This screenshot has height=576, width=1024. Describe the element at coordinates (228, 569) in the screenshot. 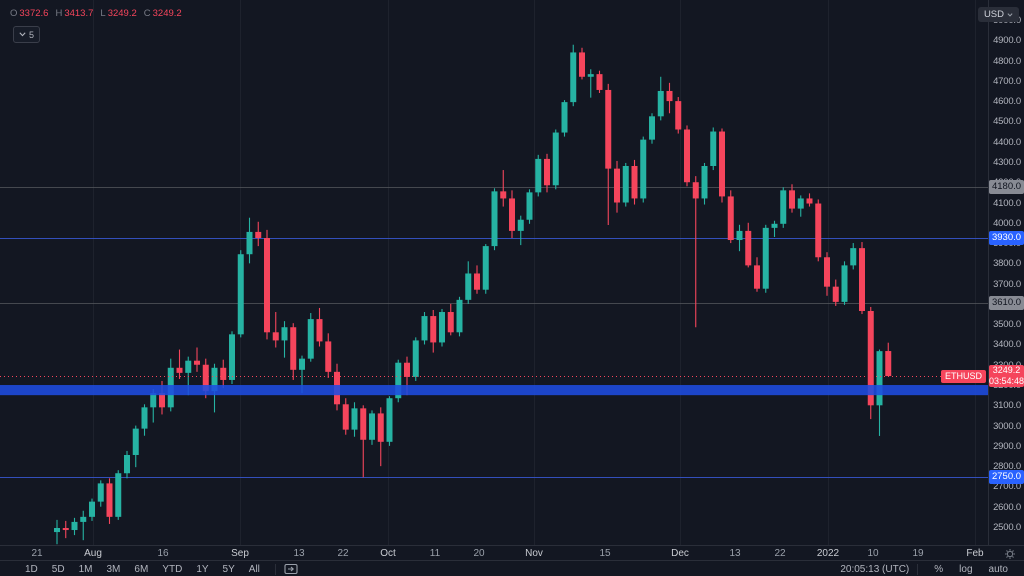

I see `range-button-5y: 5Y` at that location.